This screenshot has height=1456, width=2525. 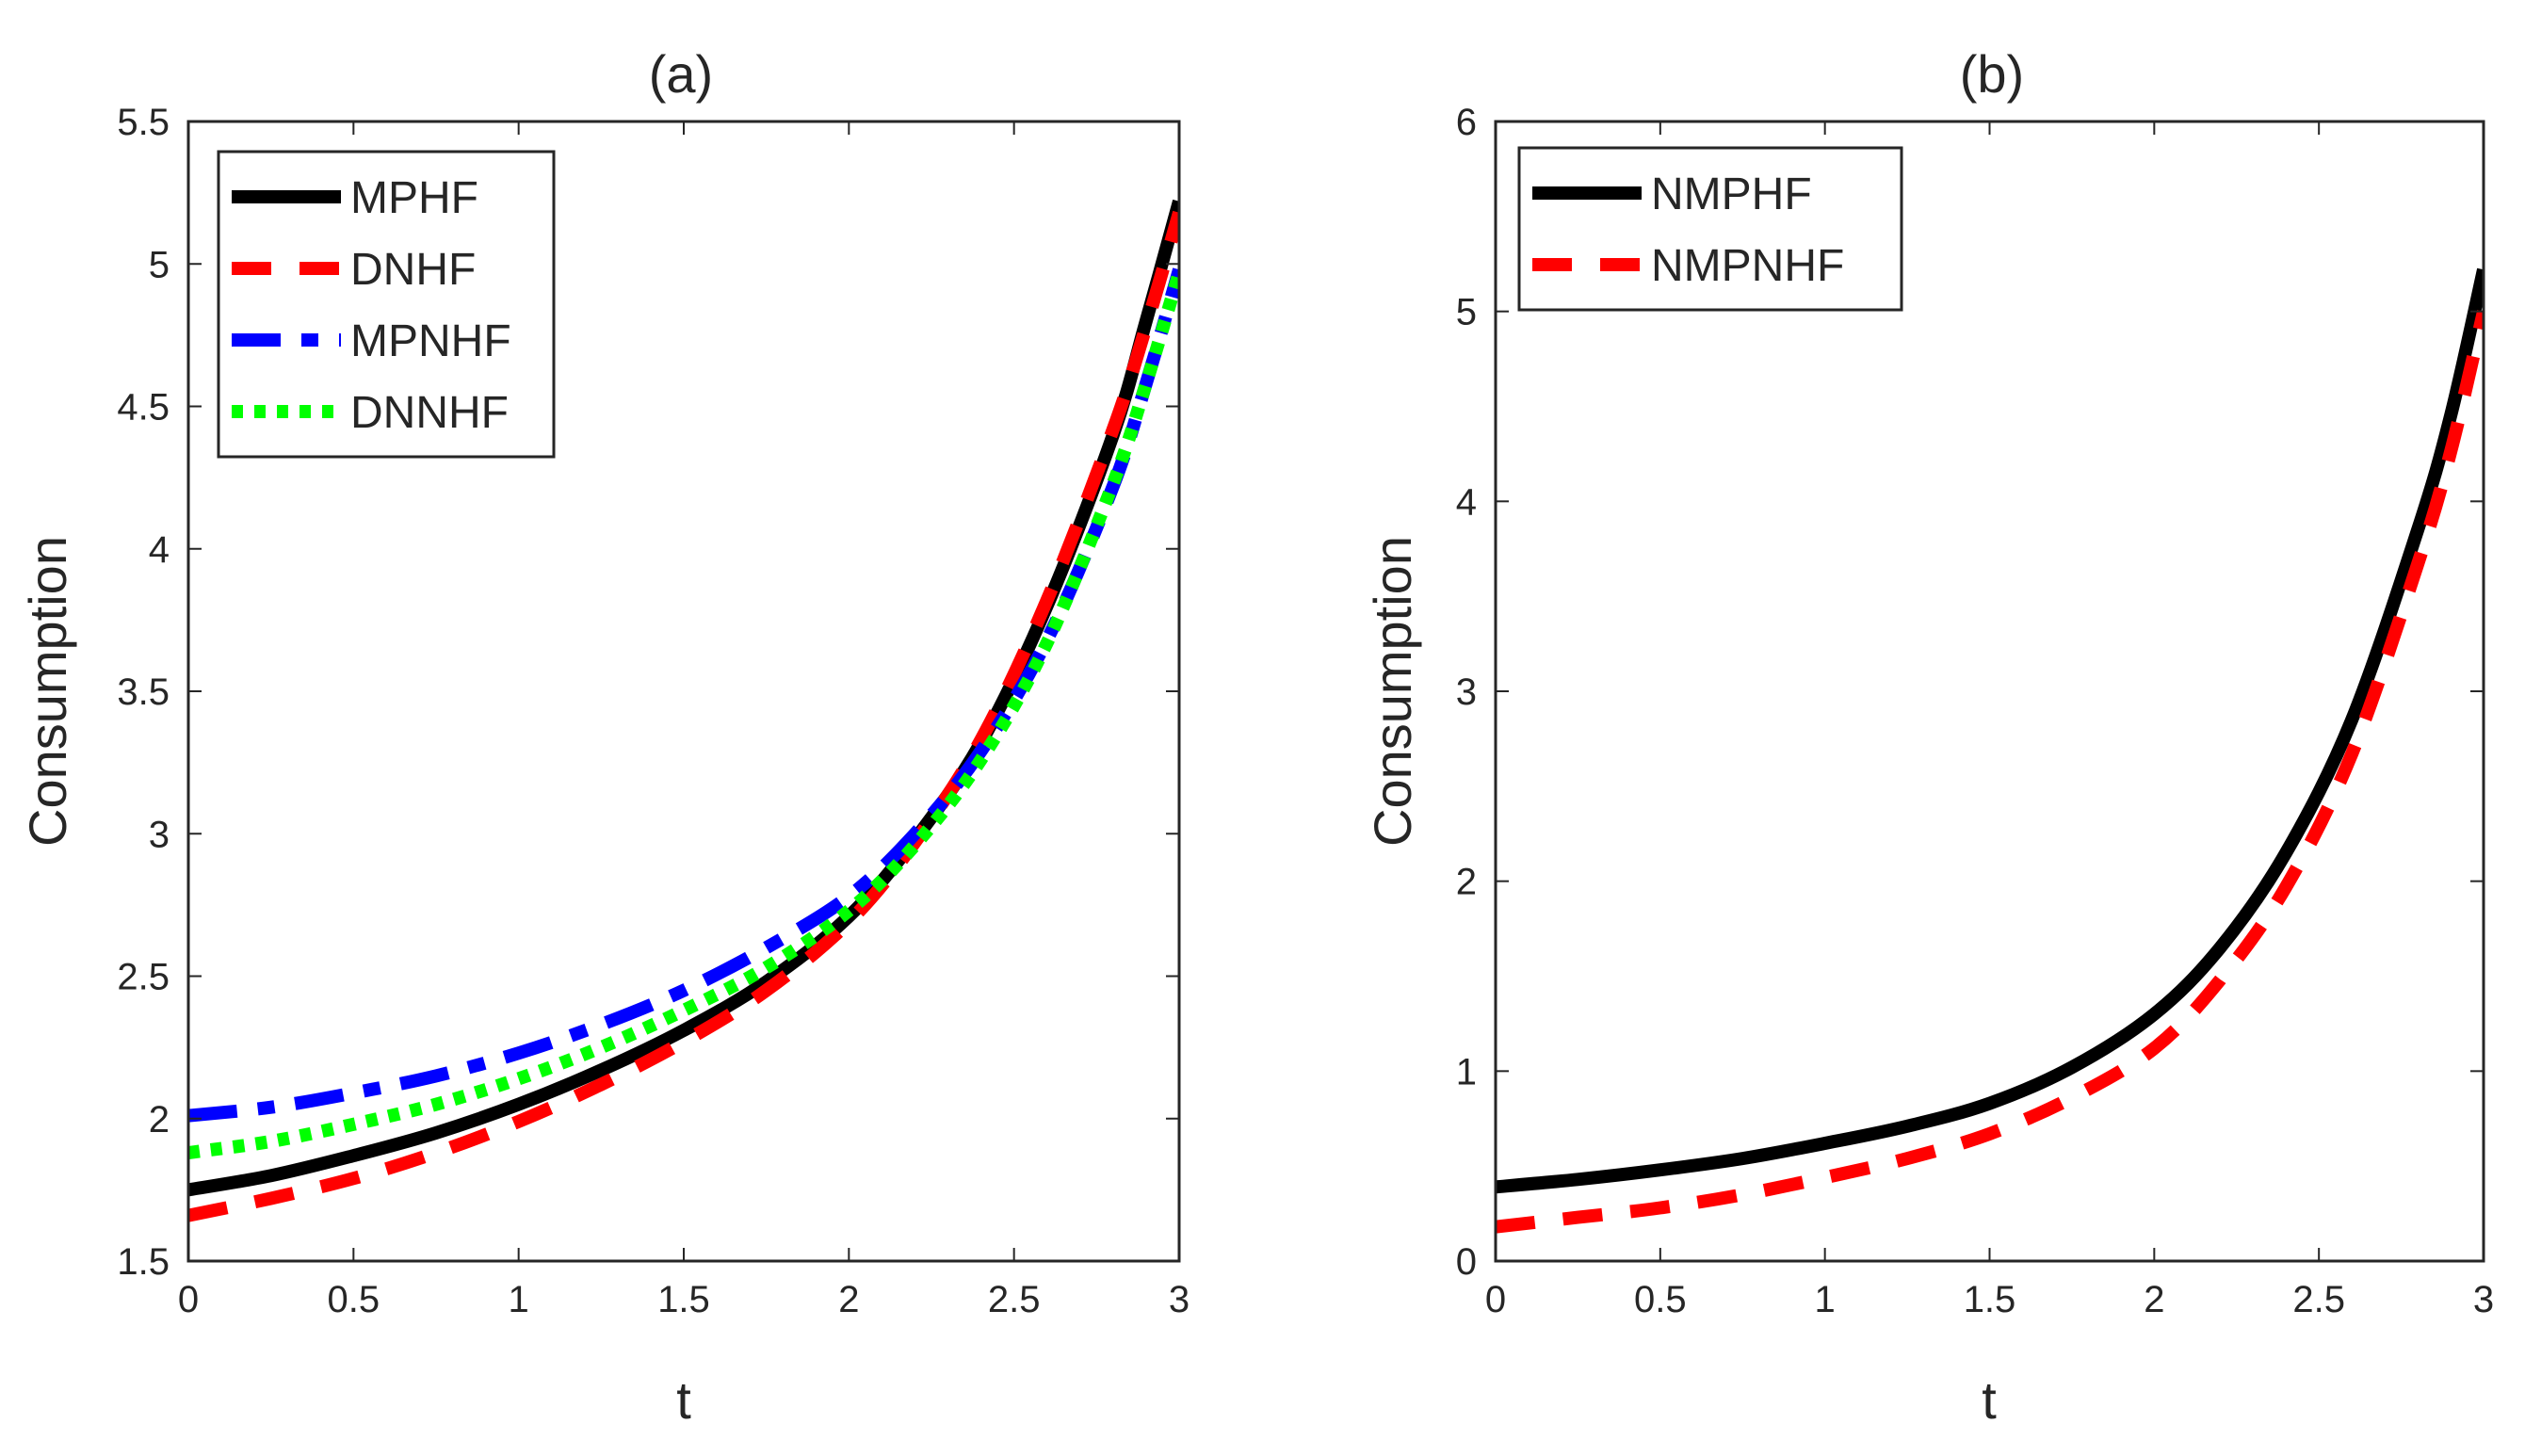 I want to click on panel-a-y-axis-title: Consumption, so click(x=47, y=691).